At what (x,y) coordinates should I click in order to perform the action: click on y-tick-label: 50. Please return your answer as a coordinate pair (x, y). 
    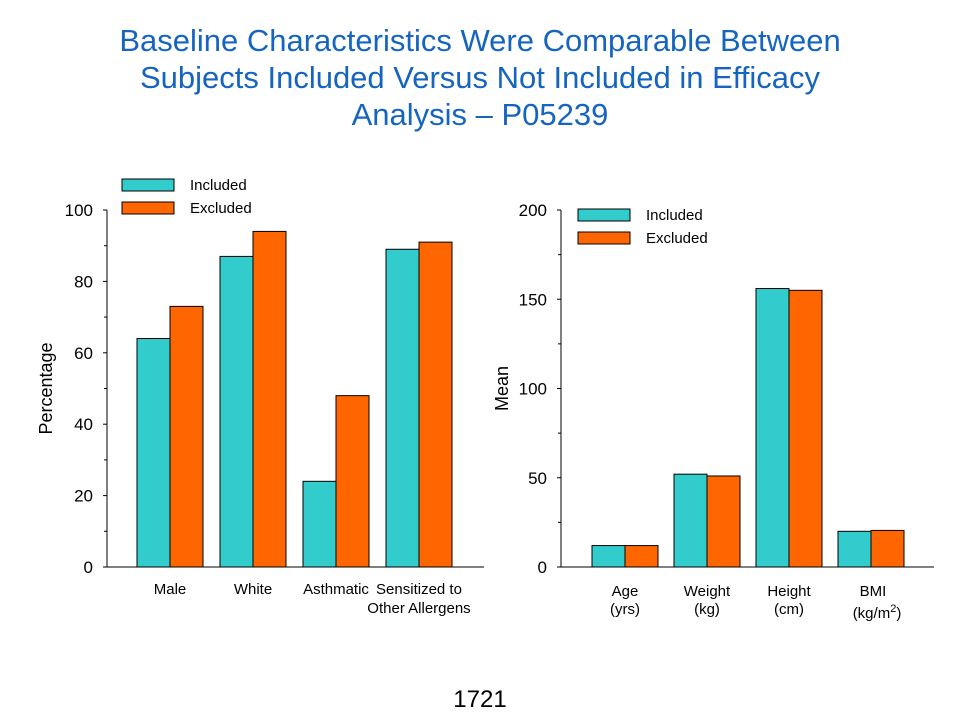
    Looking at the image, I should click on (537, 478).